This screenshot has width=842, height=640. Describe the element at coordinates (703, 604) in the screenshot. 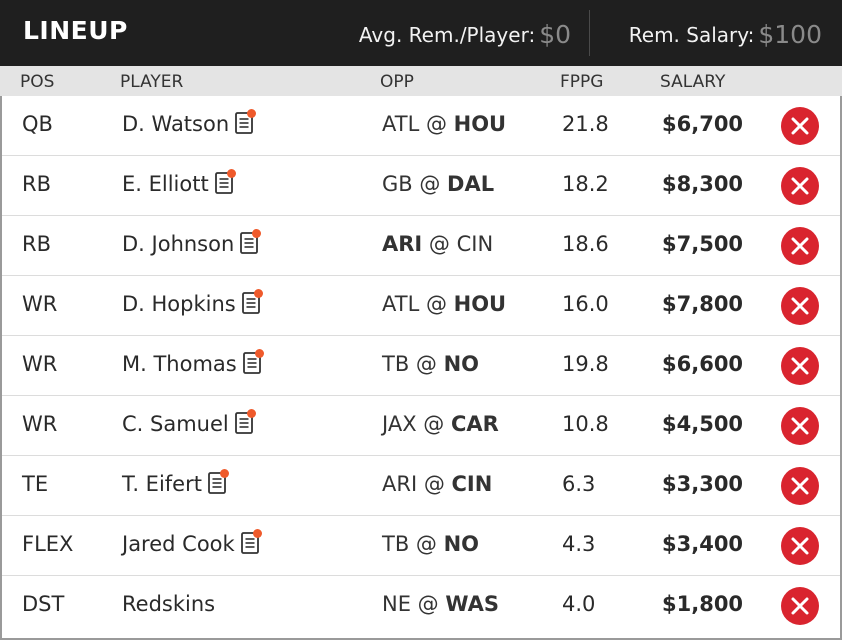

I see `salary: $1,800` at that location.